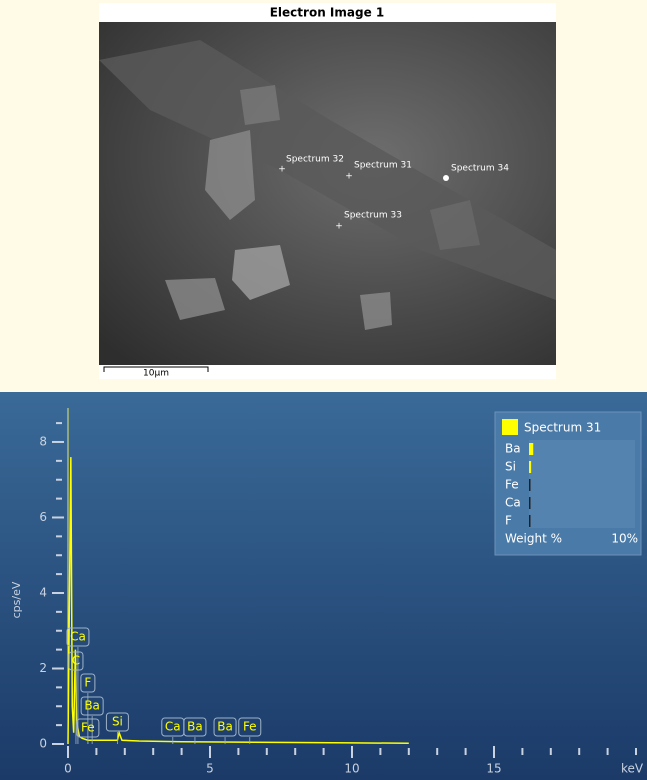 The image size is (647, 780). What do you see at coordinates (480, 169) in the screenshot?
I see `point-label: Spectrum 34` at bounding box center [480, 169].